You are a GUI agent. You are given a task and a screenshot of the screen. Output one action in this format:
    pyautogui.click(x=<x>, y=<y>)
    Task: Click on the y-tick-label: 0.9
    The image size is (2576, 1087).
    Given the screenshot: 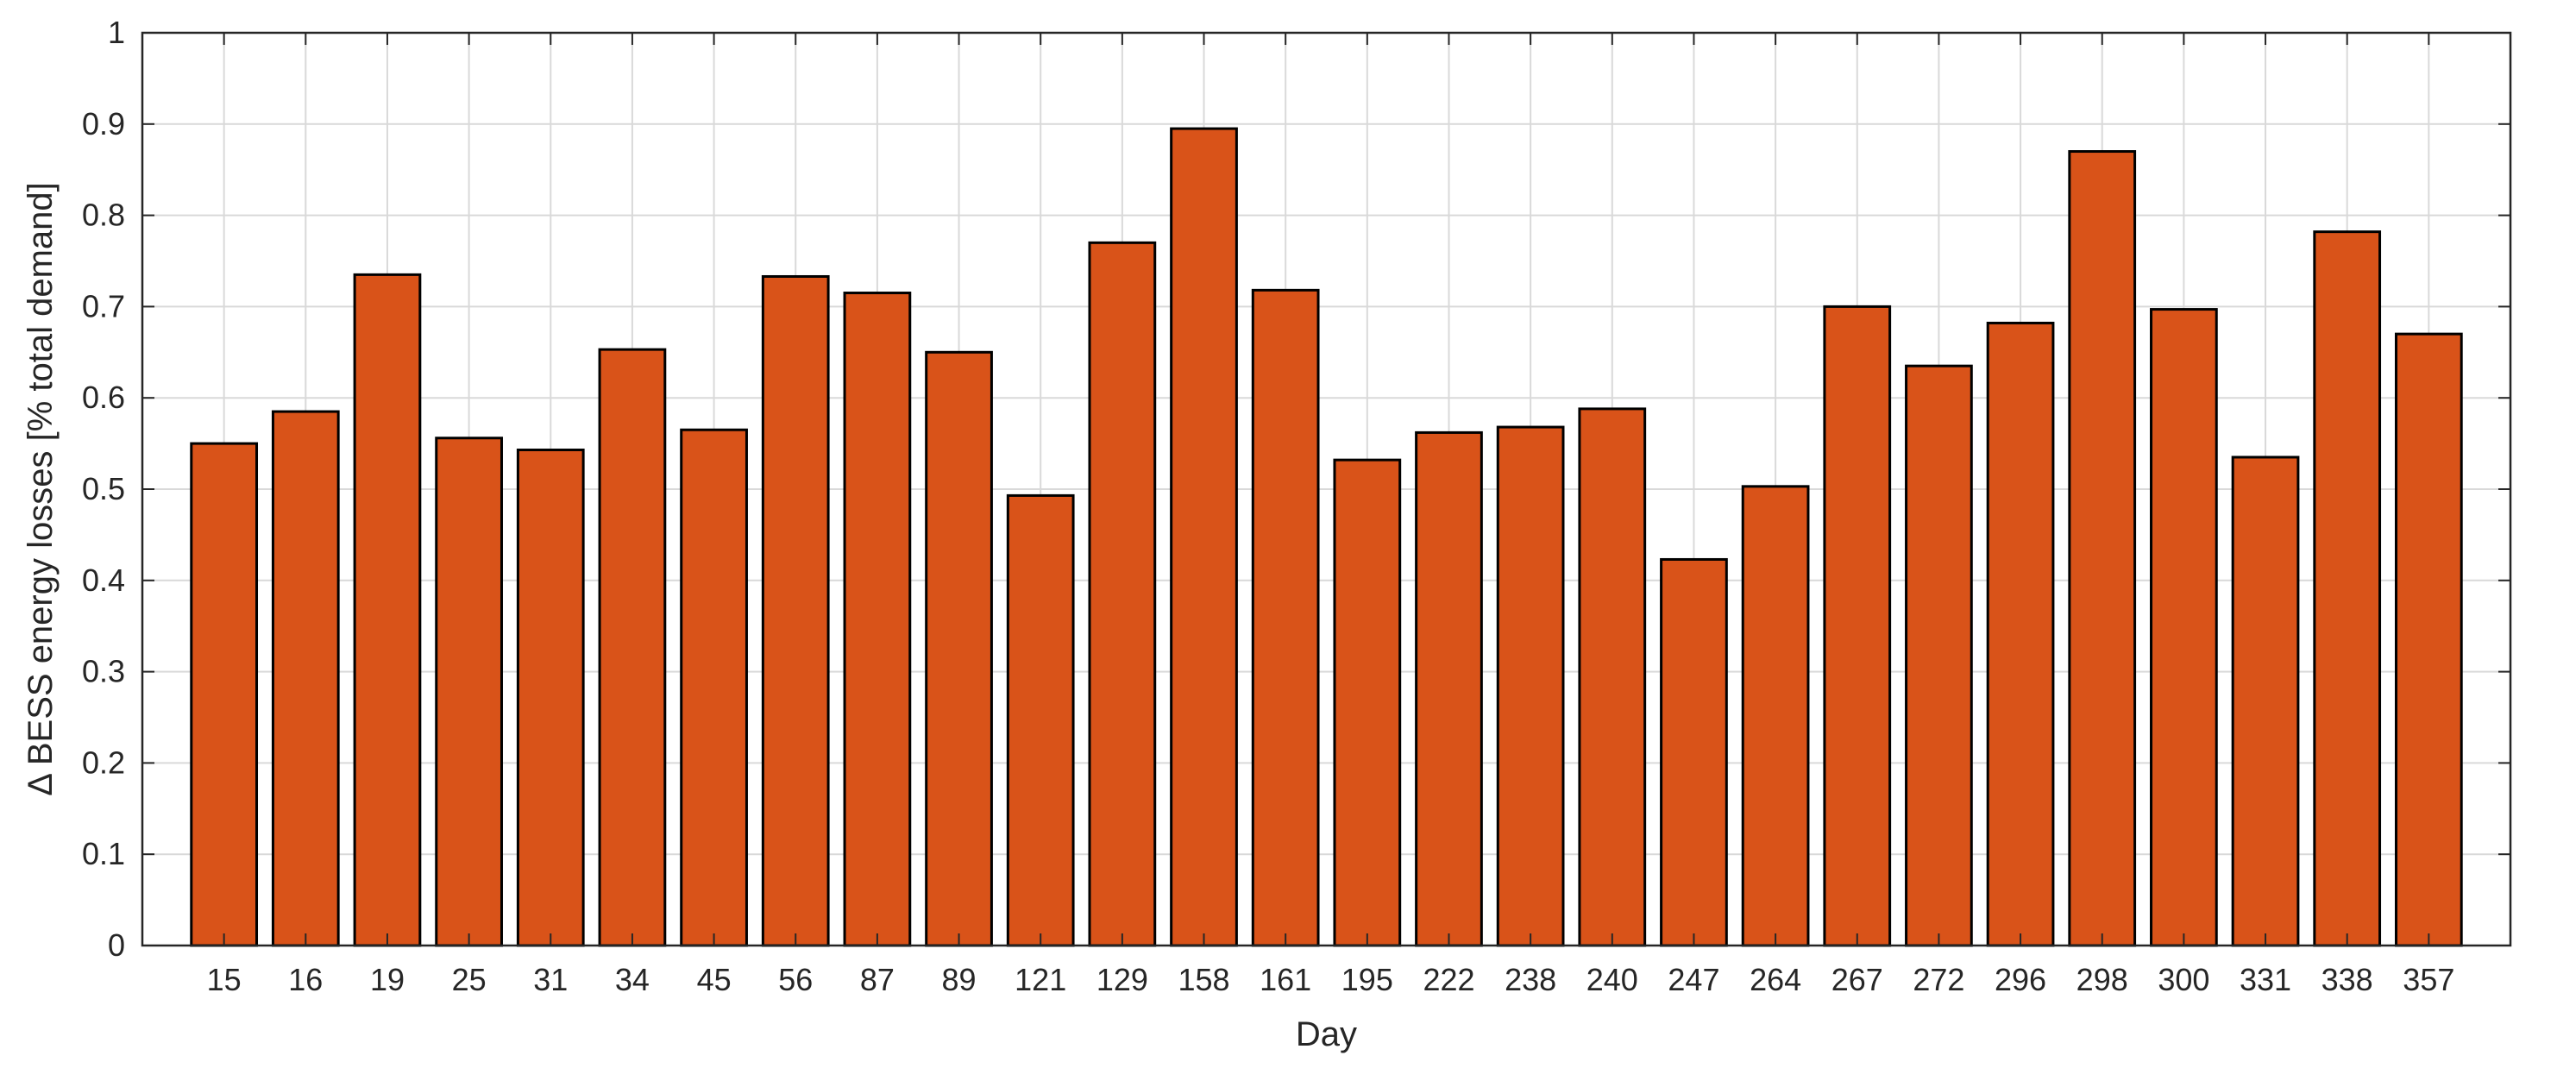 What is the action you would take?
    pyautogui.click(x=103, y=123)
    